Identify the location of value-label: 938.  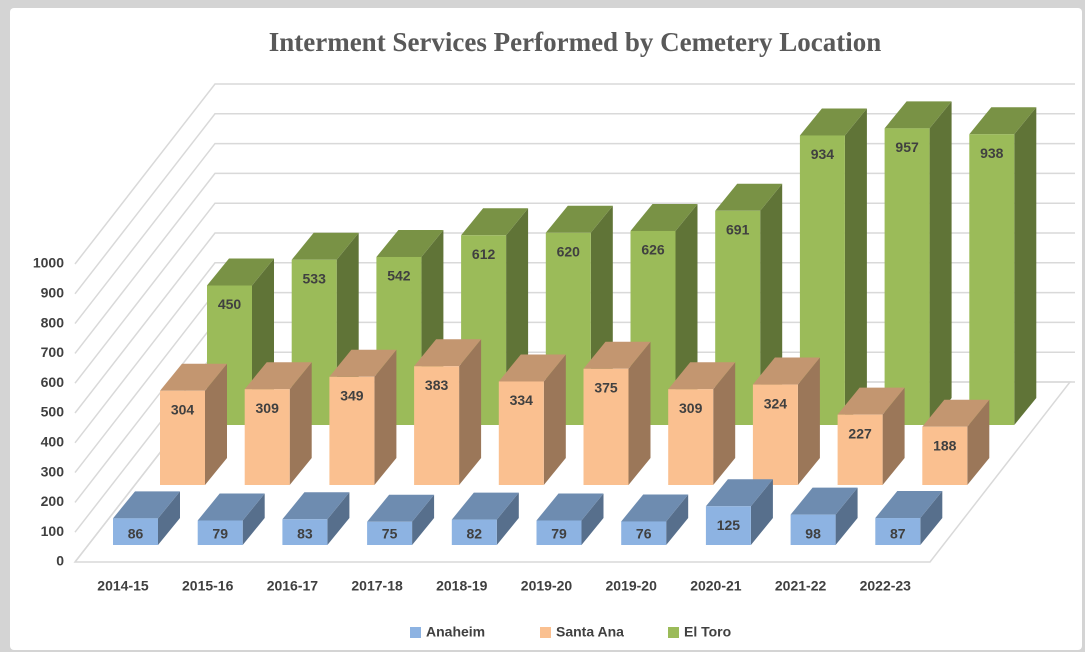
(992, 153).